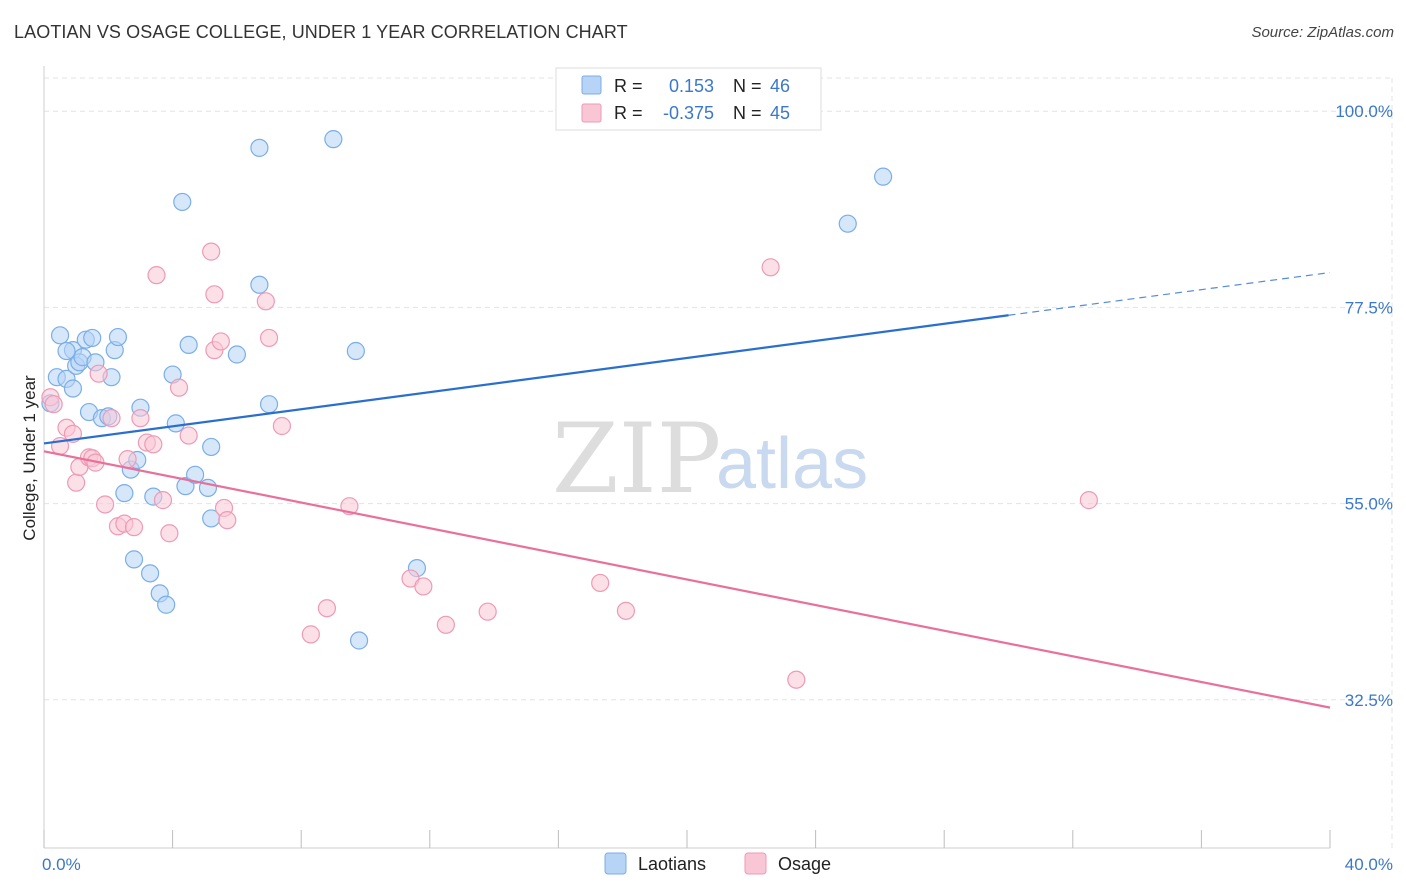 Image resolution: width=1406 pixels, height=892 pixels. What do you see at coordinates (1169, 293) in the screenshot?
I see `laotians-trendline-extension` at bounding box center [1169, 293].